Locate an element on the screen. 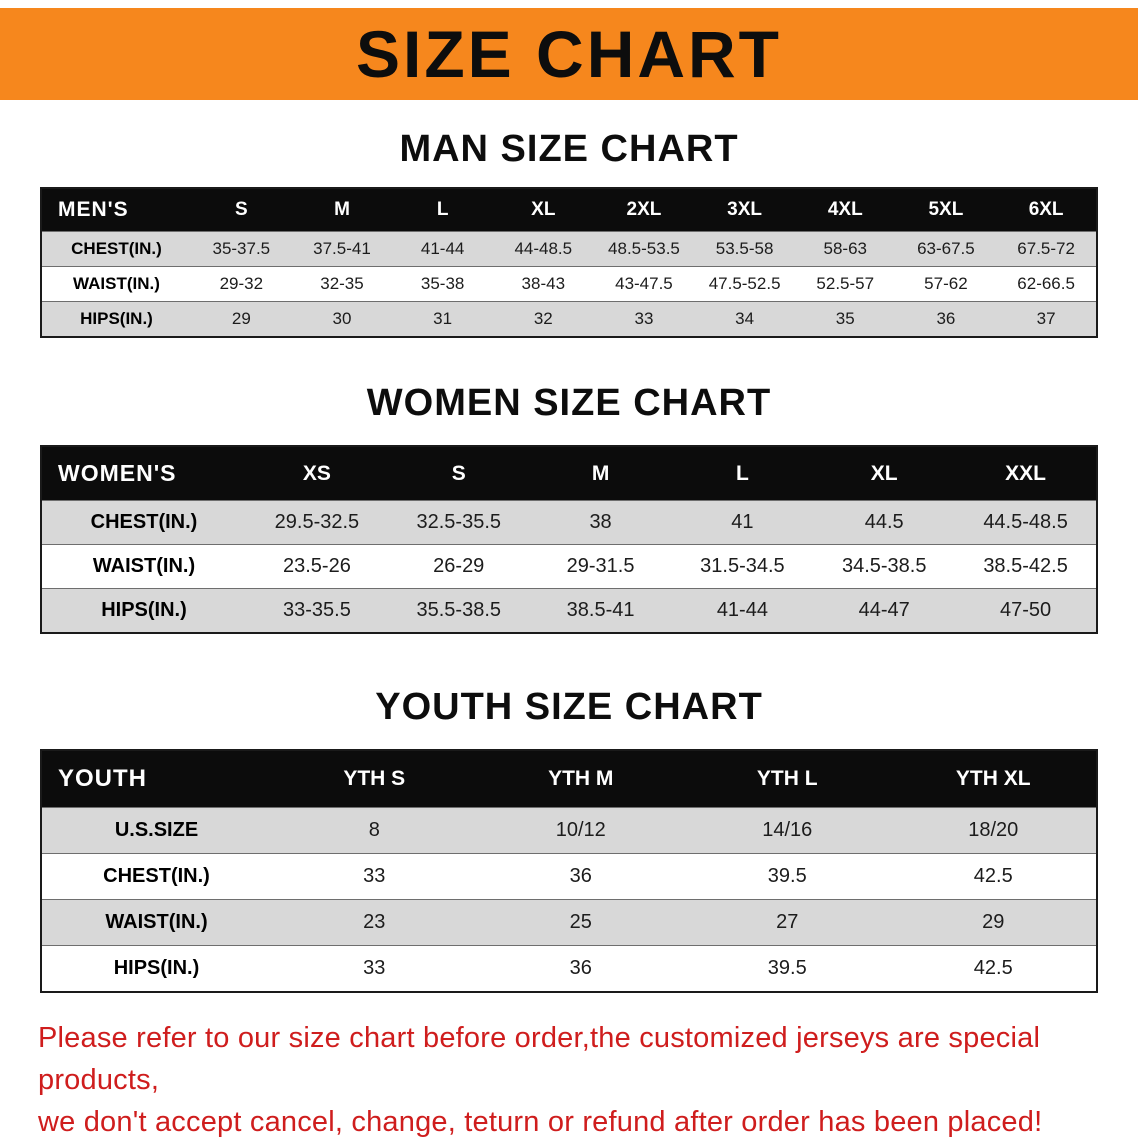  size-header-cell: YTH M is located at coordinates (580, 779).